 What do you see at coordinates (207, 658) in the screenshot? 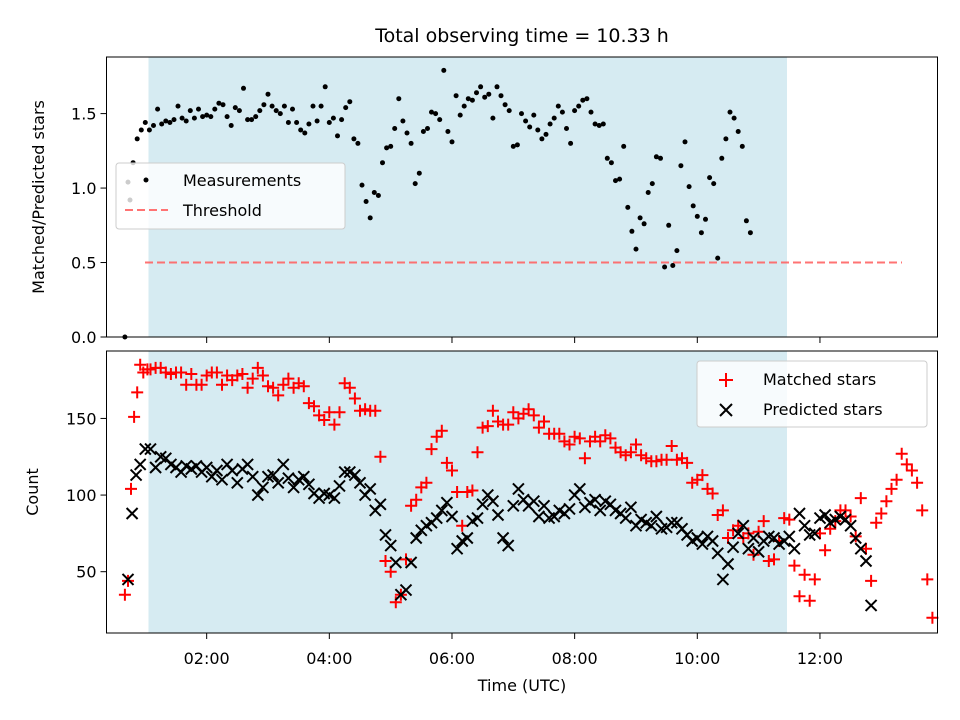
I see `x-tick-label: 02:00` at bounding box center [207, 658].